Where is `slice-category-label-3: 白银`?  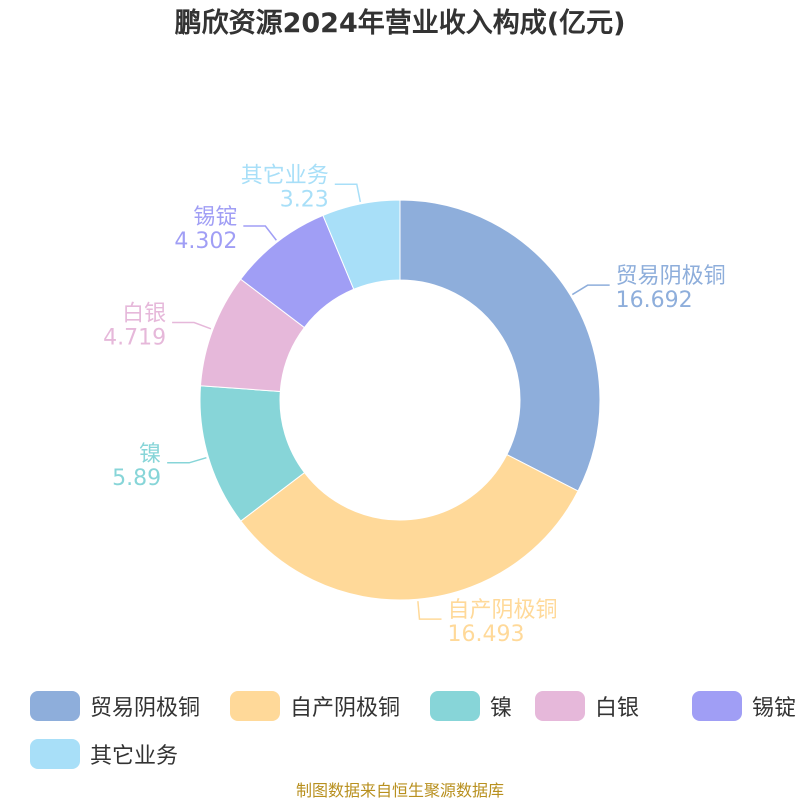 slice-category-label-3: 白银 is located at coordinates (144, 314).